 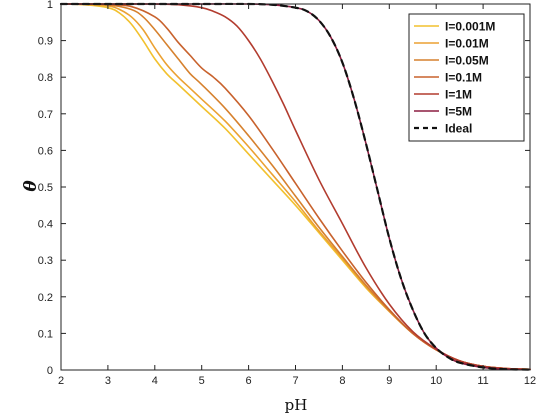 What do you see at coordinates (155, 381) in the screenshot?
I see `x-tick-label: 4` at bounding box center [155, 381].